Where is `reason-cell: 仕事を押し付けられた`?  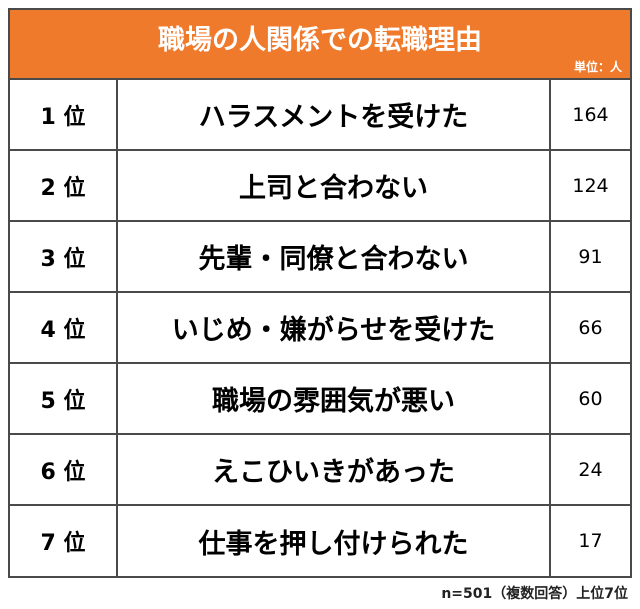
reason-cell: 仕事を押し付けられた is located at coordinates (333, 541).